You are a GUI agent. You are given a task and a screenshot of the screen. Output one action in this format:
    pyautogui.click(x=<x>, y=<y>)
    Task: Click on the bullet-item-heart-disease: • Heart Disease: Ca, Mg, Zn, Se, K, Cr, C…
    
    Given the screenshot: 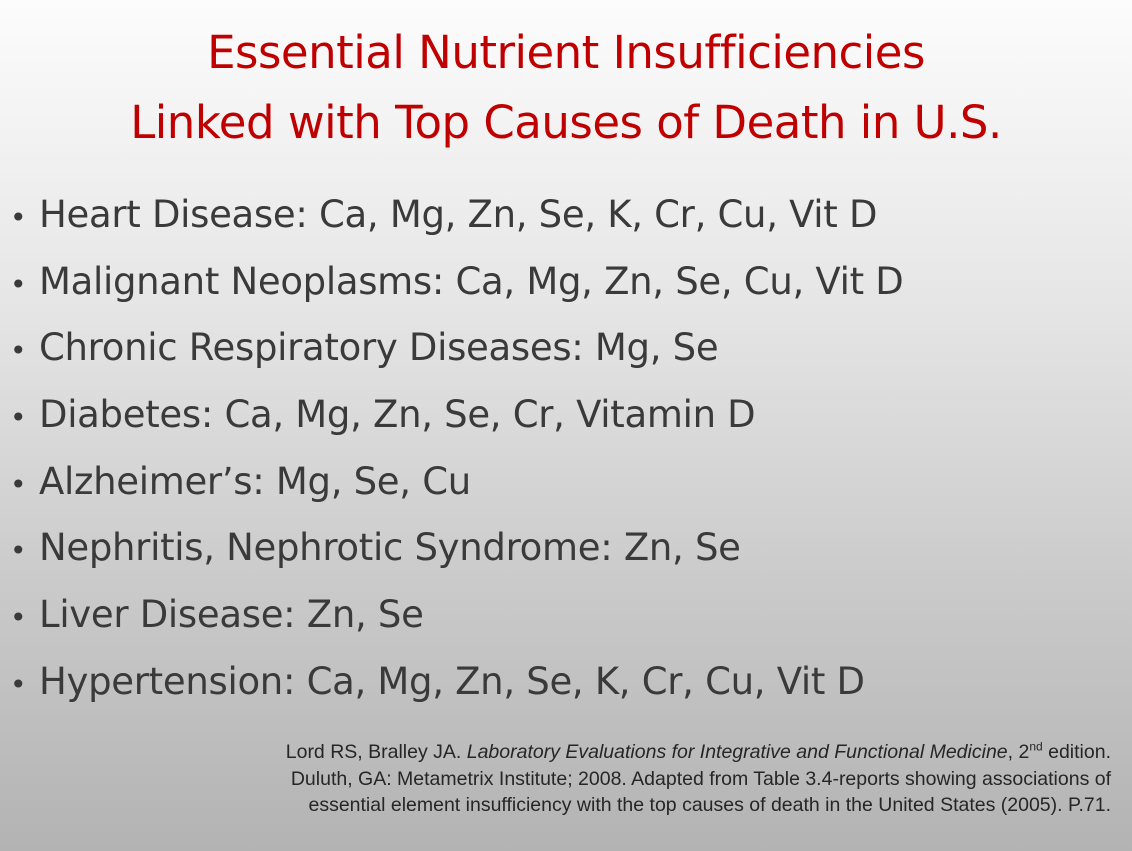 What is the action you would take?
    pyautogui.click(x=456, y=215)
    